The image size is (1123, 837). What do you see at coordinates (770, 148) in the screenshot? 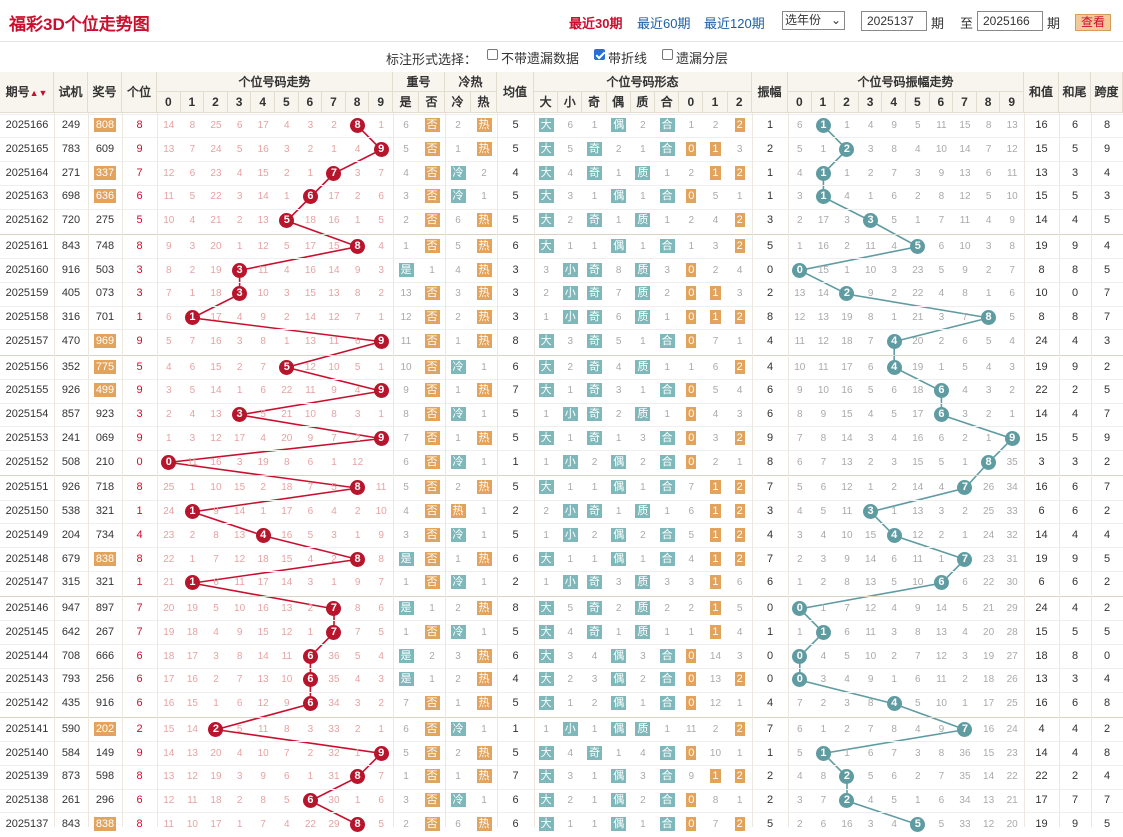
I see `amplitude-value: 2` at bounding box center [770, 148].